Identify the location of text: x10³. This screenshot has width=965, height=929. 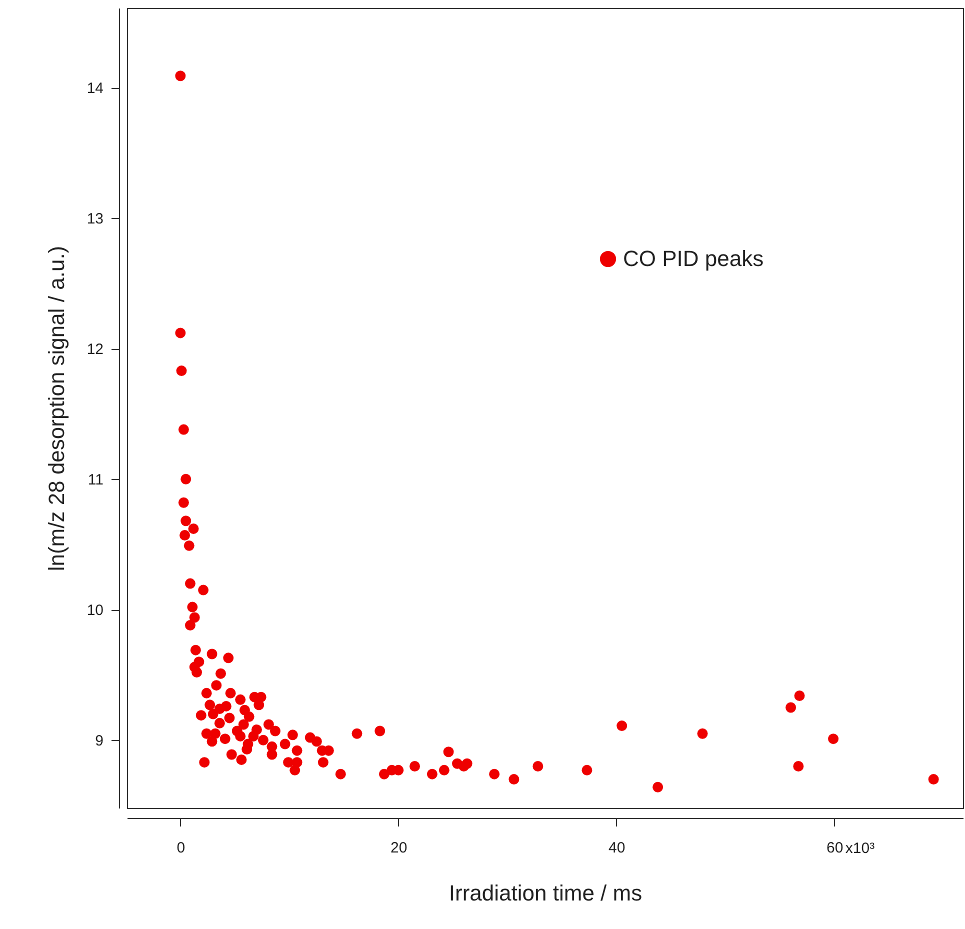
(860, 848).